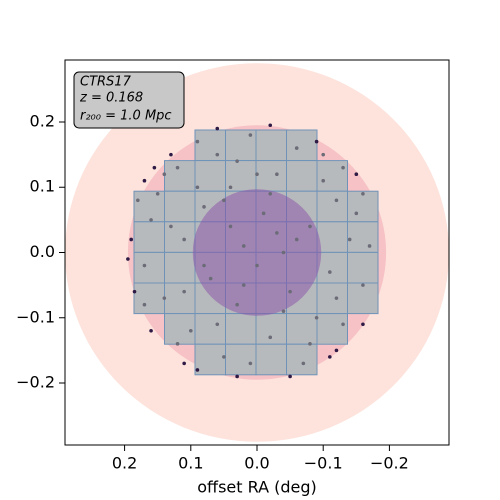 This screenshot has width=500, height=500. I want to click on x-tick-label: −0.2, so click(389, 463).